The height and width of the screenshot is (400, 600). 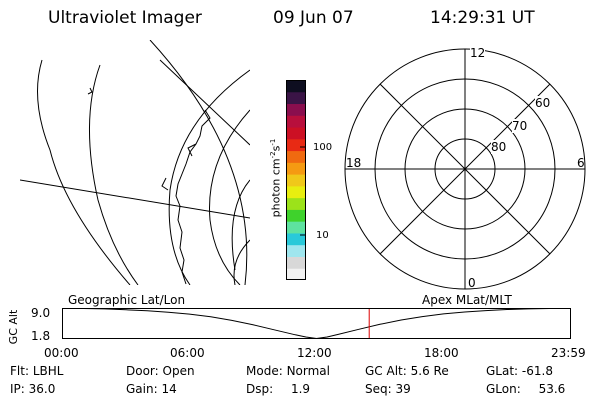 What do you see at coordinates (388, 389) in the screenshot?
I see `status-seq: Seq: 39` at bounding box center [388, 389].